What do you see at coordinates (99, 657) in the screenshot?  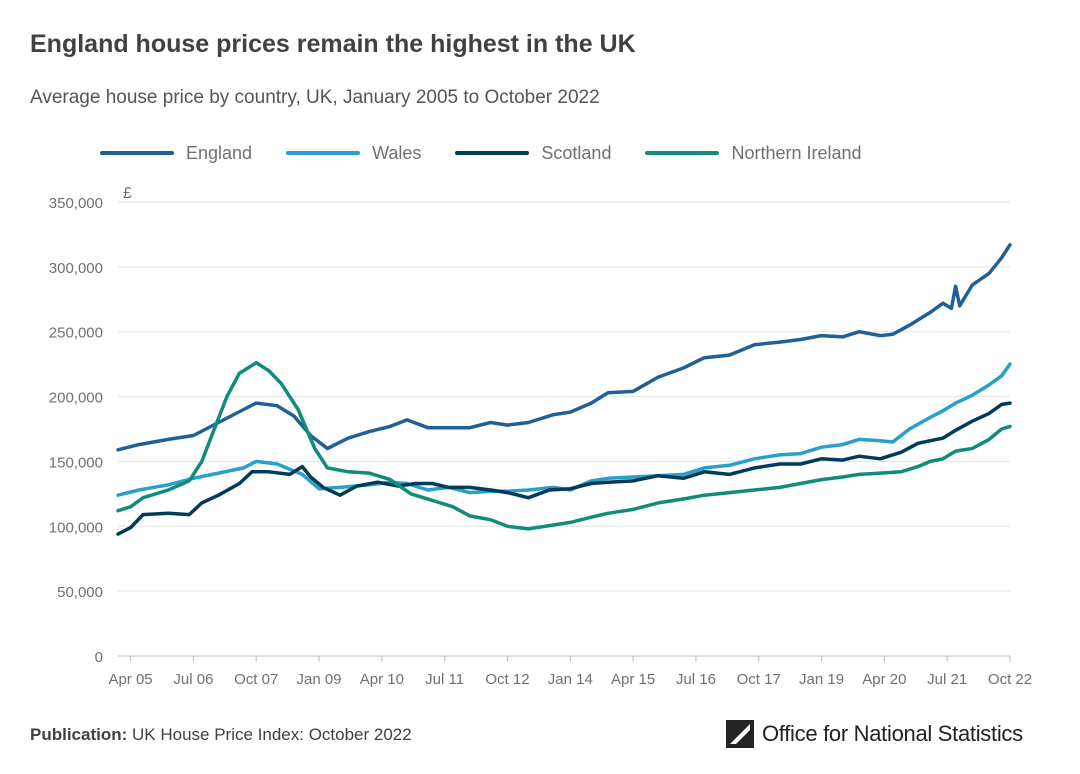 I see `y-tick-label: 0` at bounding box center [99, 657].